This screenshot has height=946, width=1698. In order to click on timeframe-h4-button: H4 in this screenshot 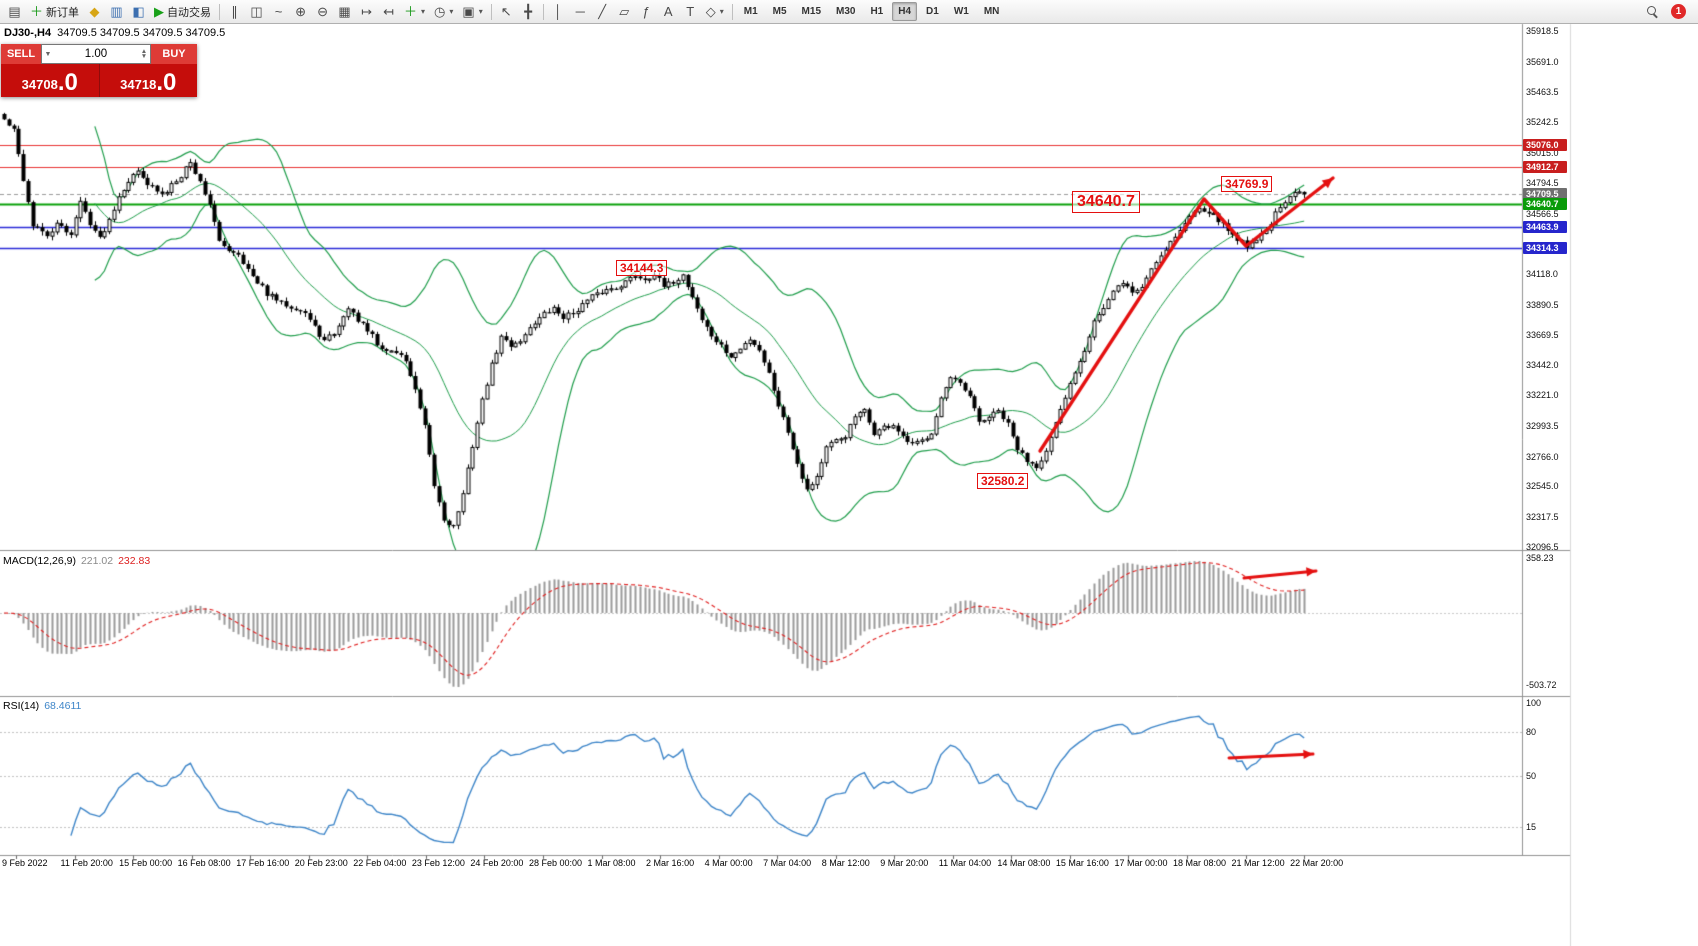, I will do `click(905, 11)`.